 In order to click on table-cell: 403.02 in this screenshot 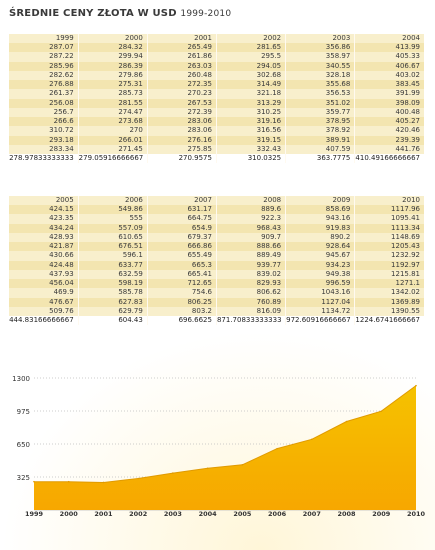, I will do `click(389, 75)`.